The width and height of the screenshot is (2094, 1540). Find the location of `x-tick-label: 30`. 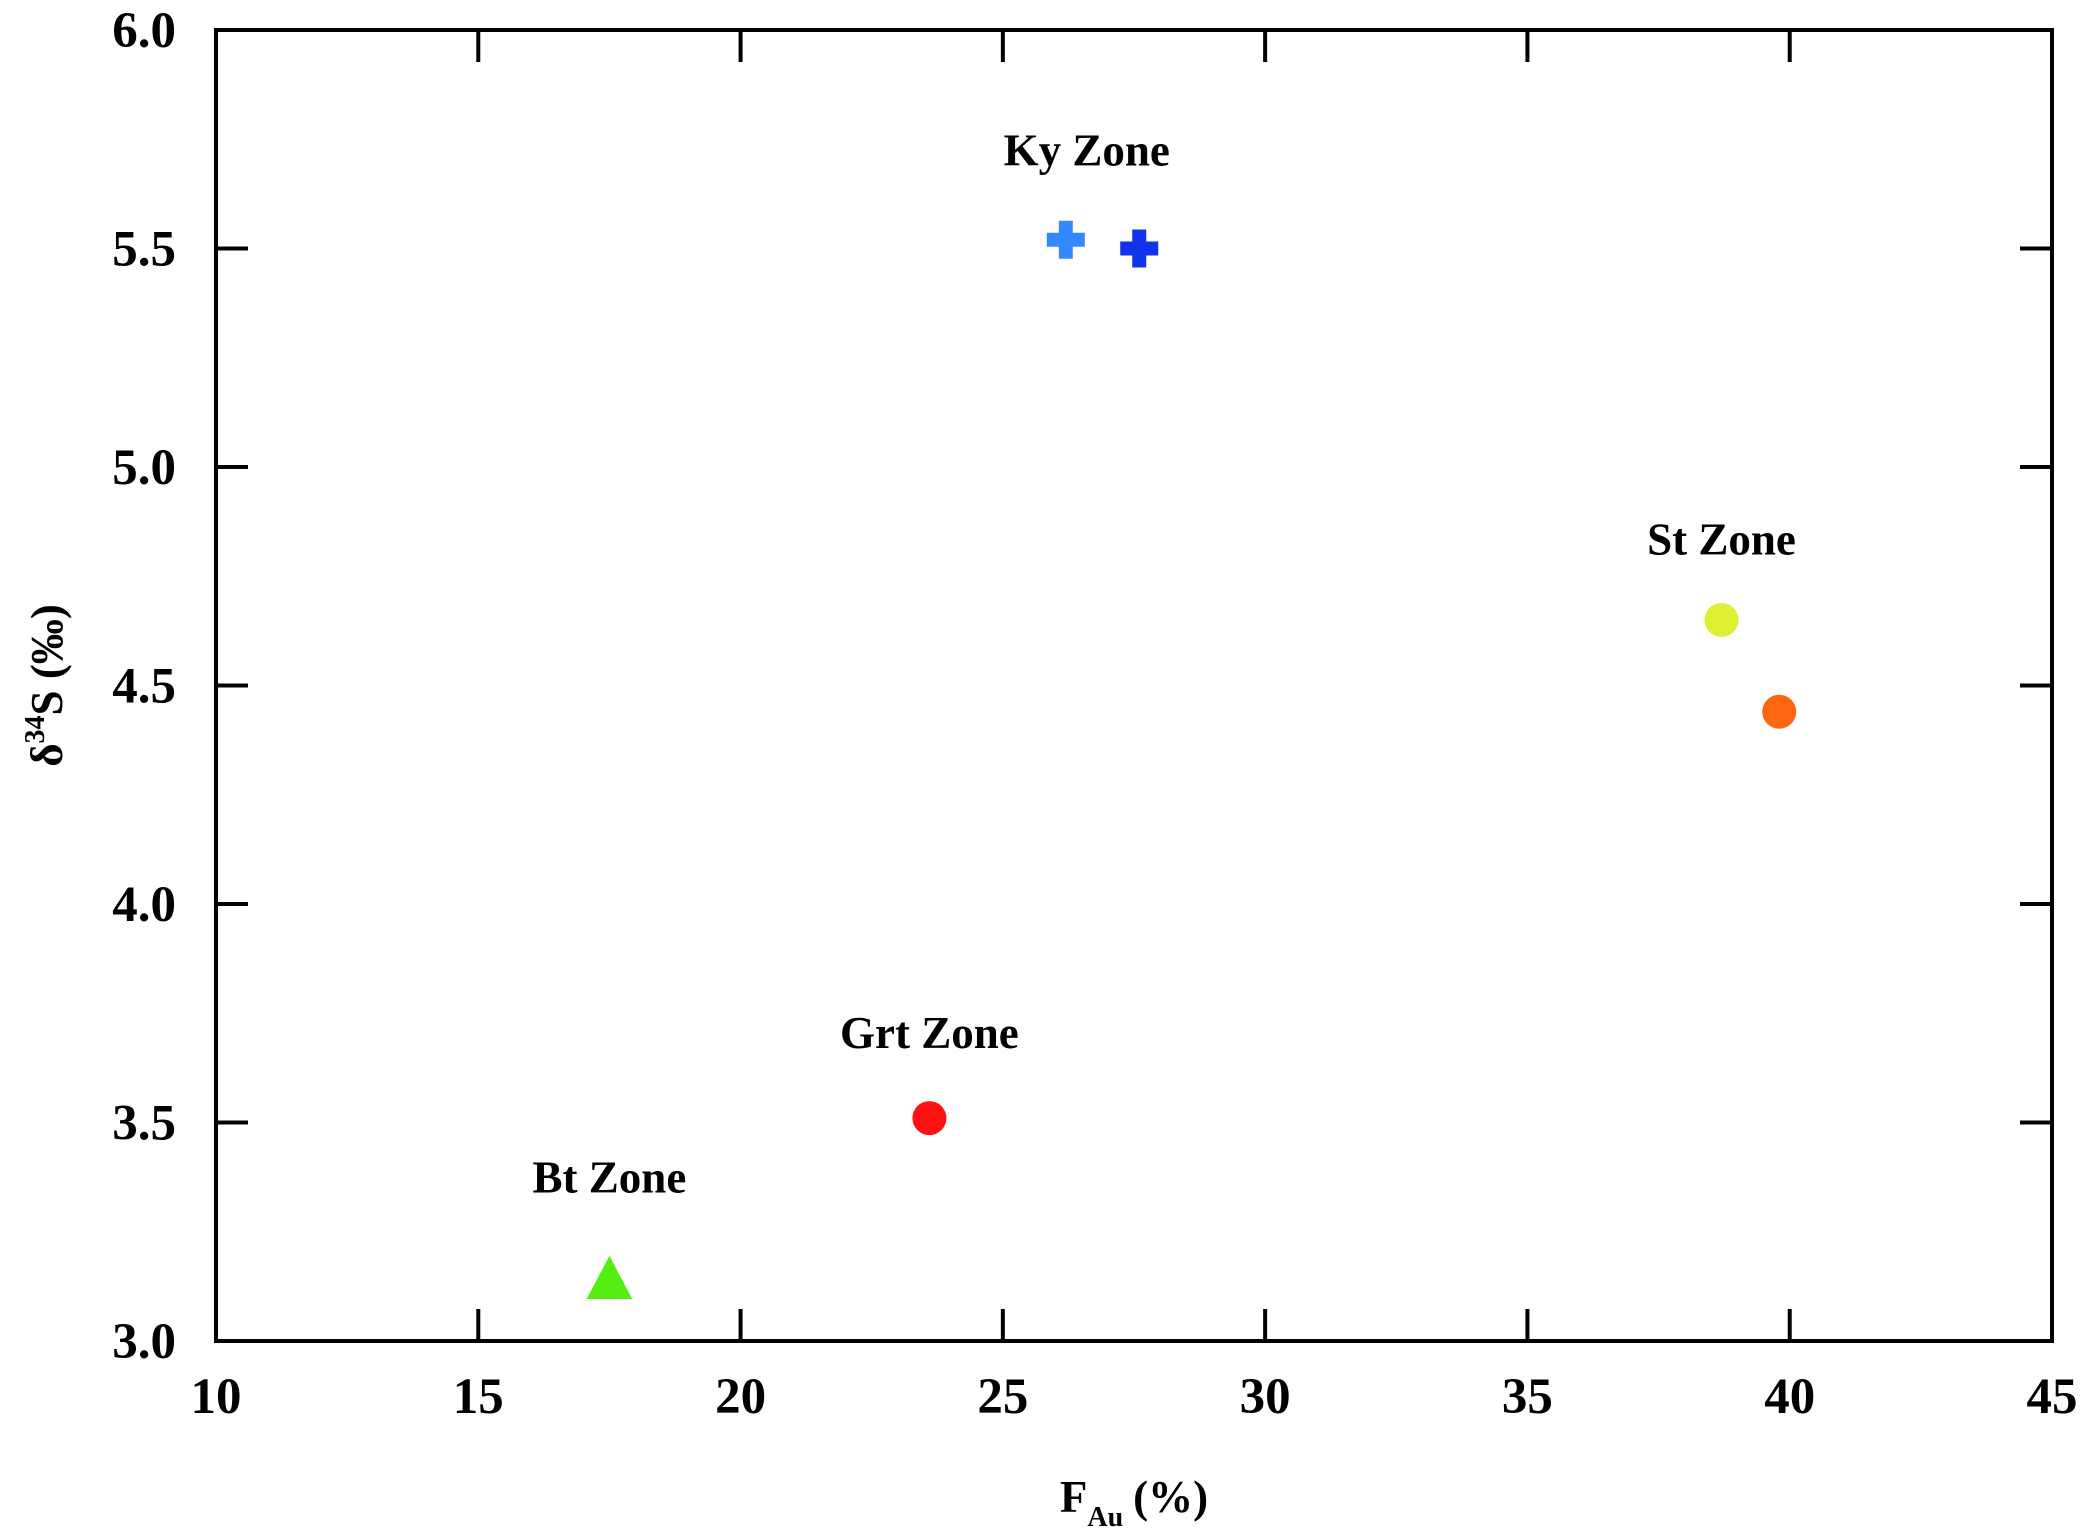

x-tick-label: 30 is located at coordinates (1265, 1397).